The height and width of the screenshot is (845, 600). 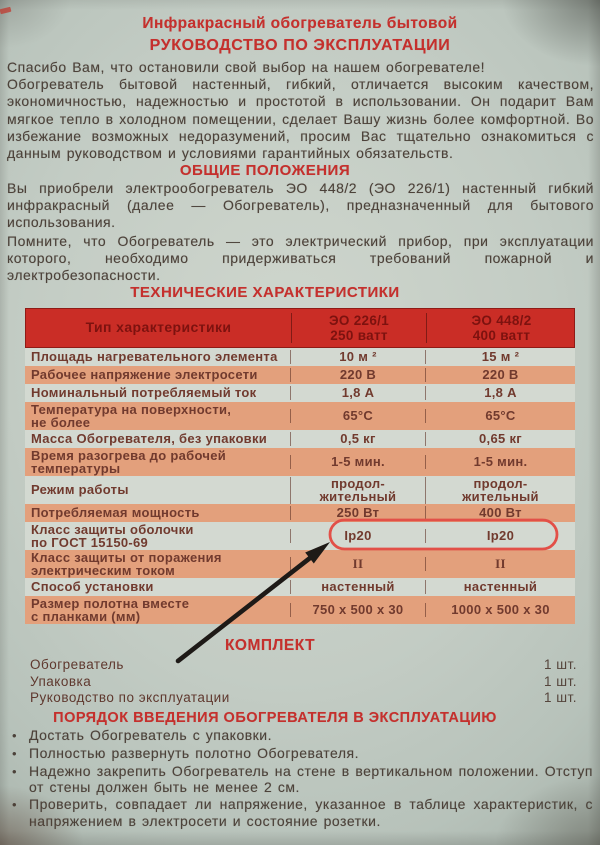 I want to click on kit-item: Упаковка 1 шт., so click(x=303, y=682).